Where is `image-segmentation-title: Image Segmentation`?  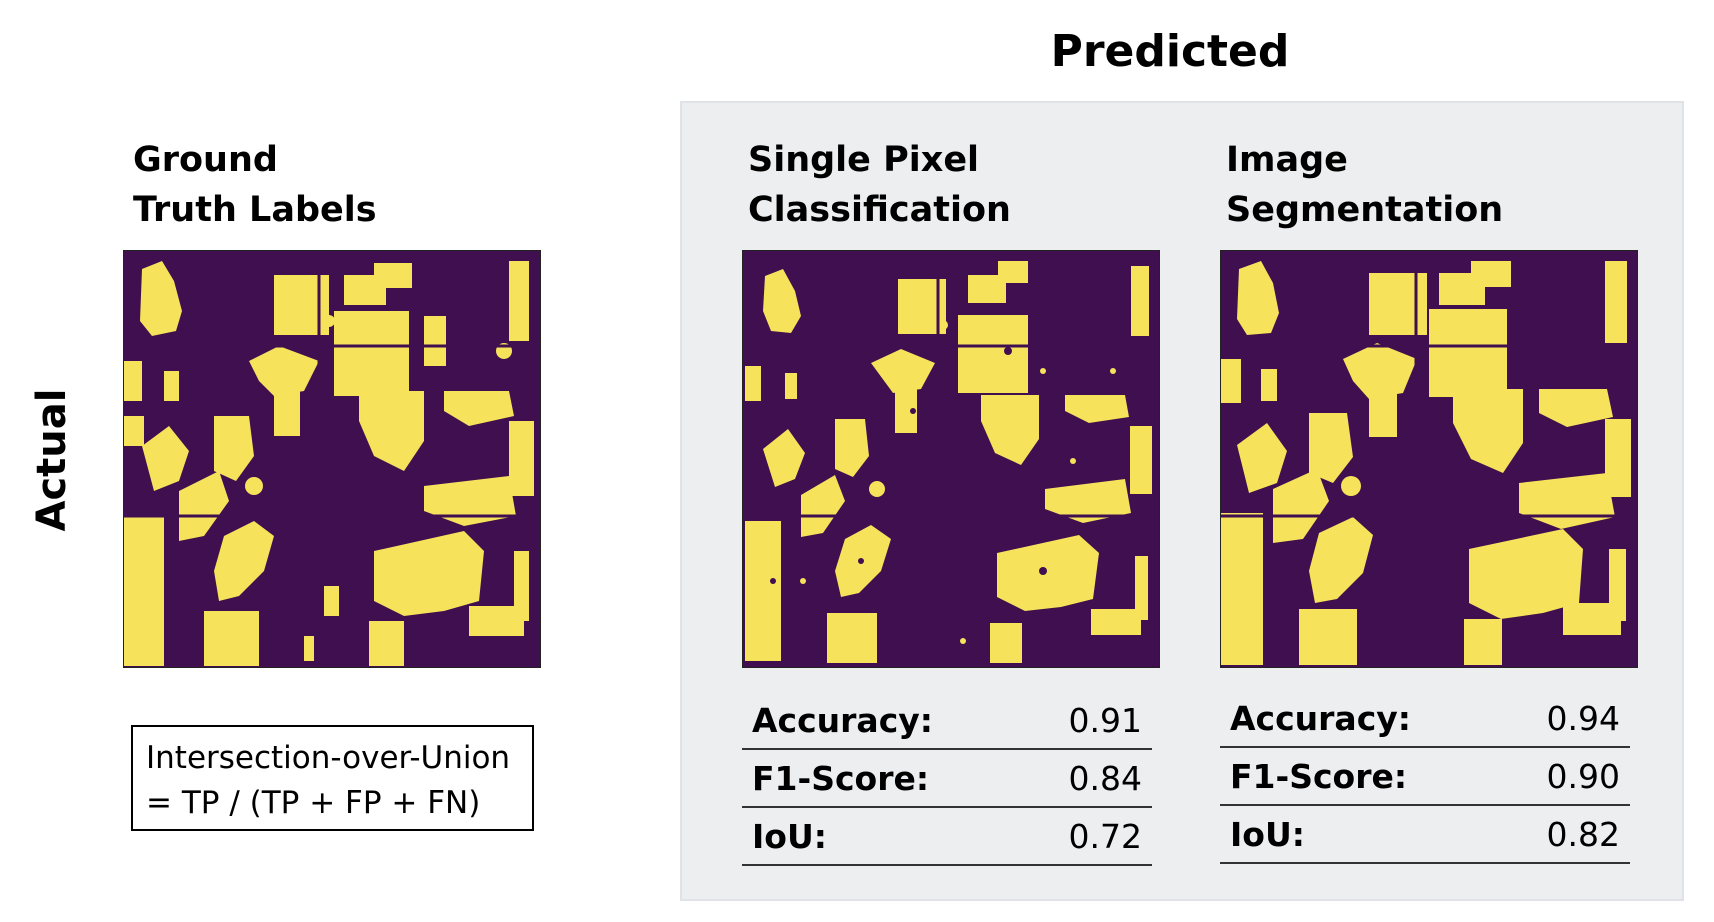
image-segmentation-title: Image Segmentation is located at coordinates (1364, 185).